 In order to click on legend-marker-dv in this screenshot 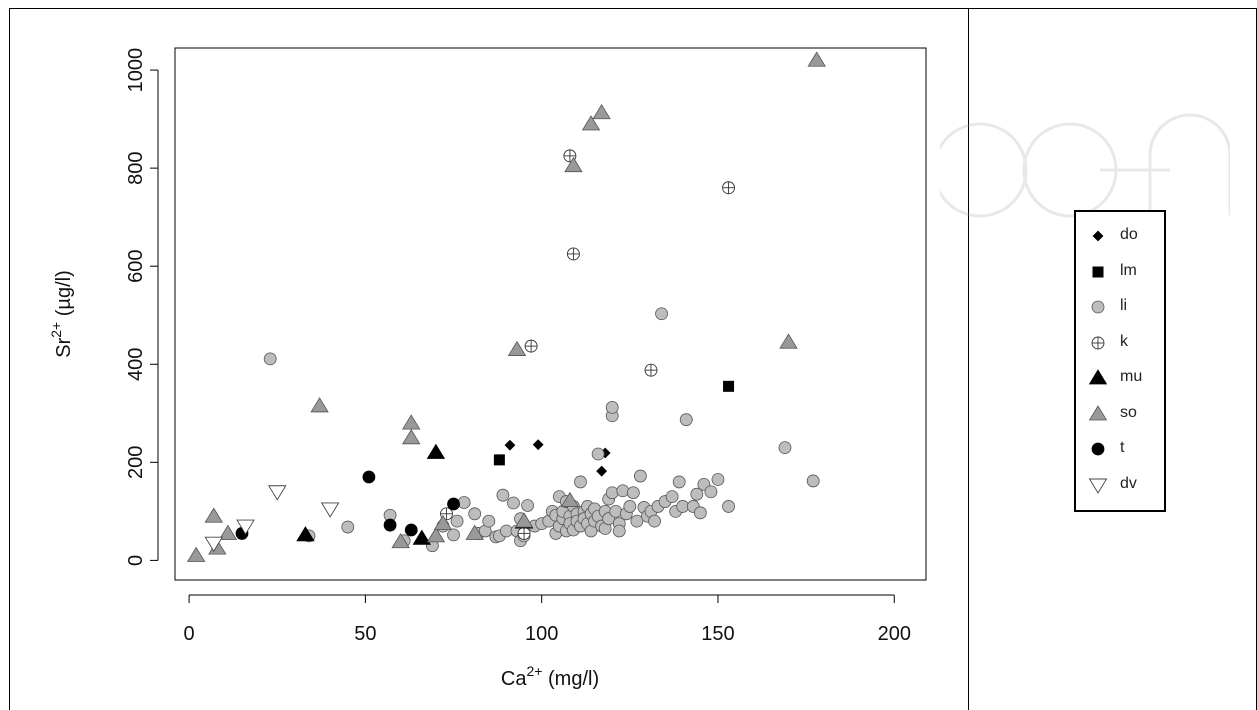, I will do `click(1098, 486)`.